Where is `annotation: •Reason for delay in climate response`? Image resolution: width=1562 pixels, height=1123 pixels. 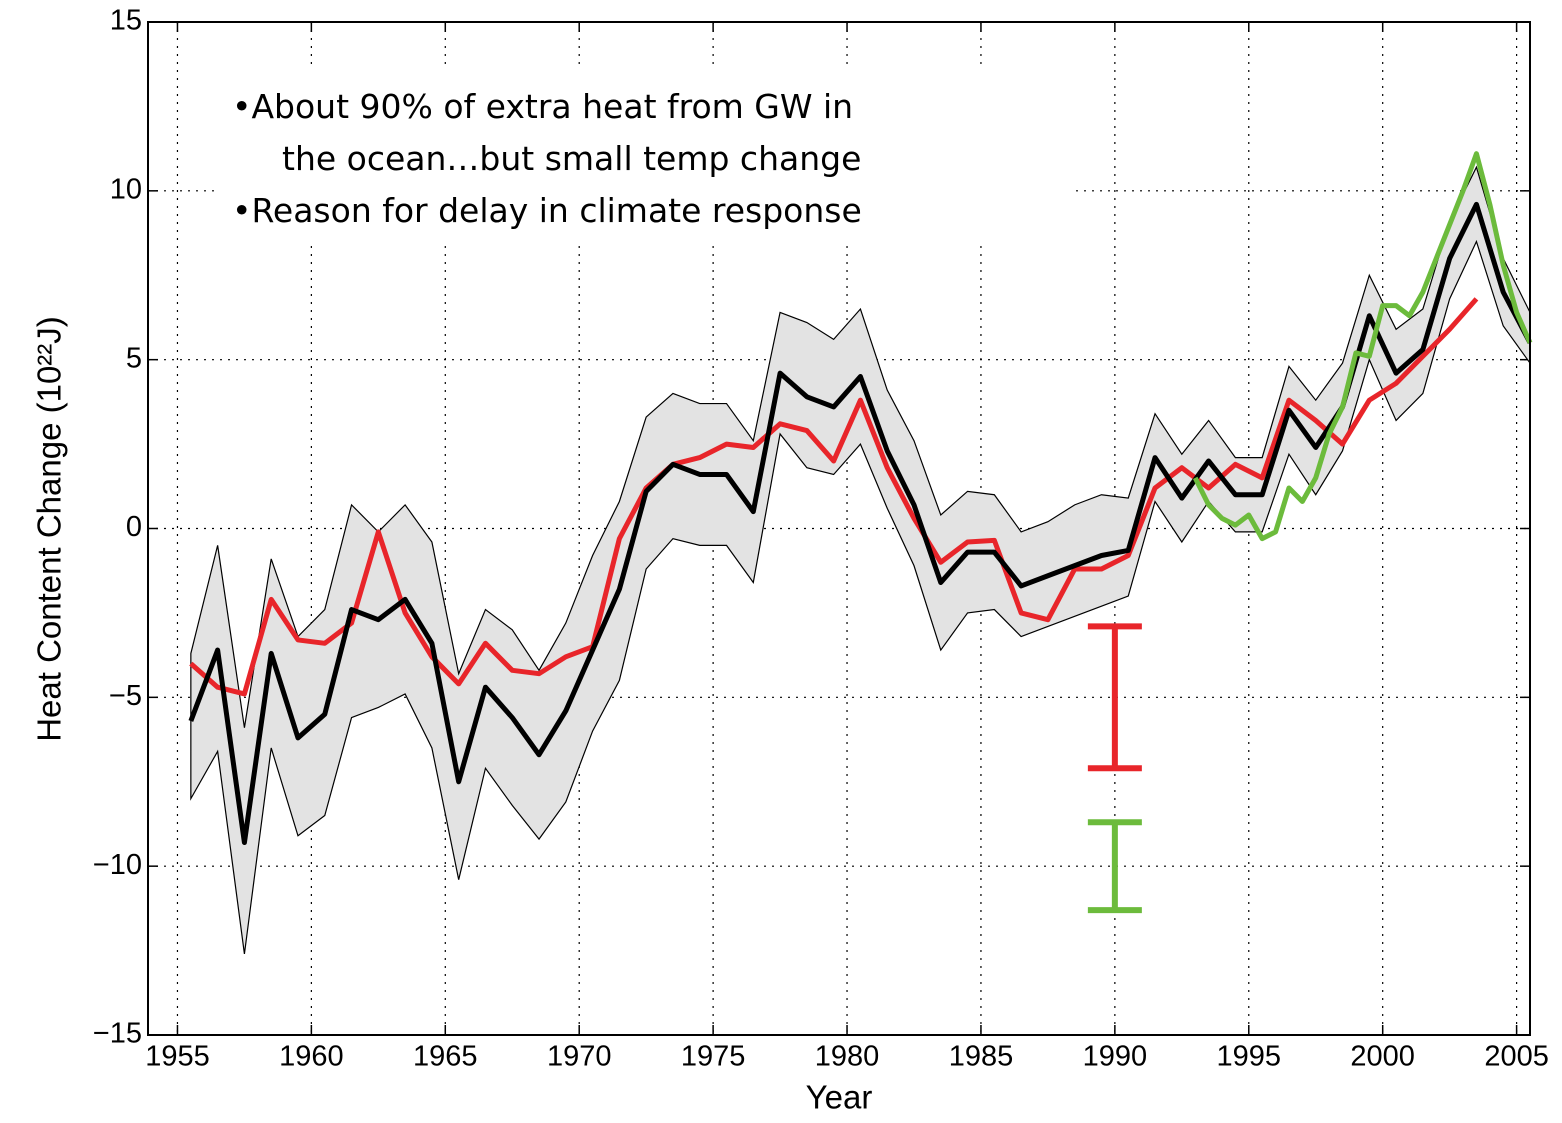
annotation: •Reason for delay in climate response is located at coordinates (547, 210).